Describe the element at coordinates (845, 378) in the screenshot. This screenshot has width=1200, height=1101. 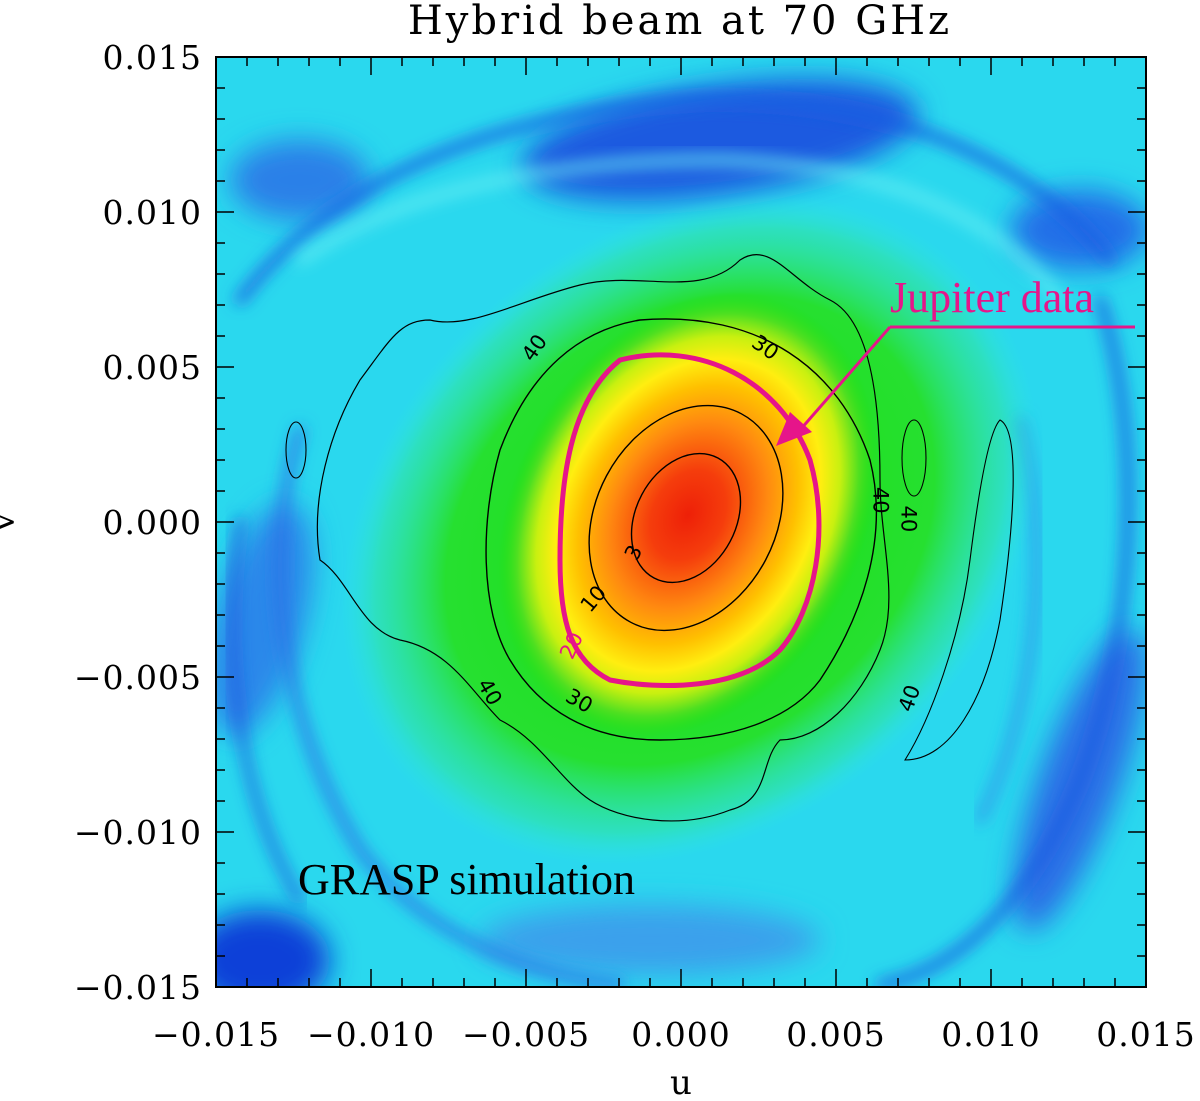
I see `jupiter-arrow-line` at that location.